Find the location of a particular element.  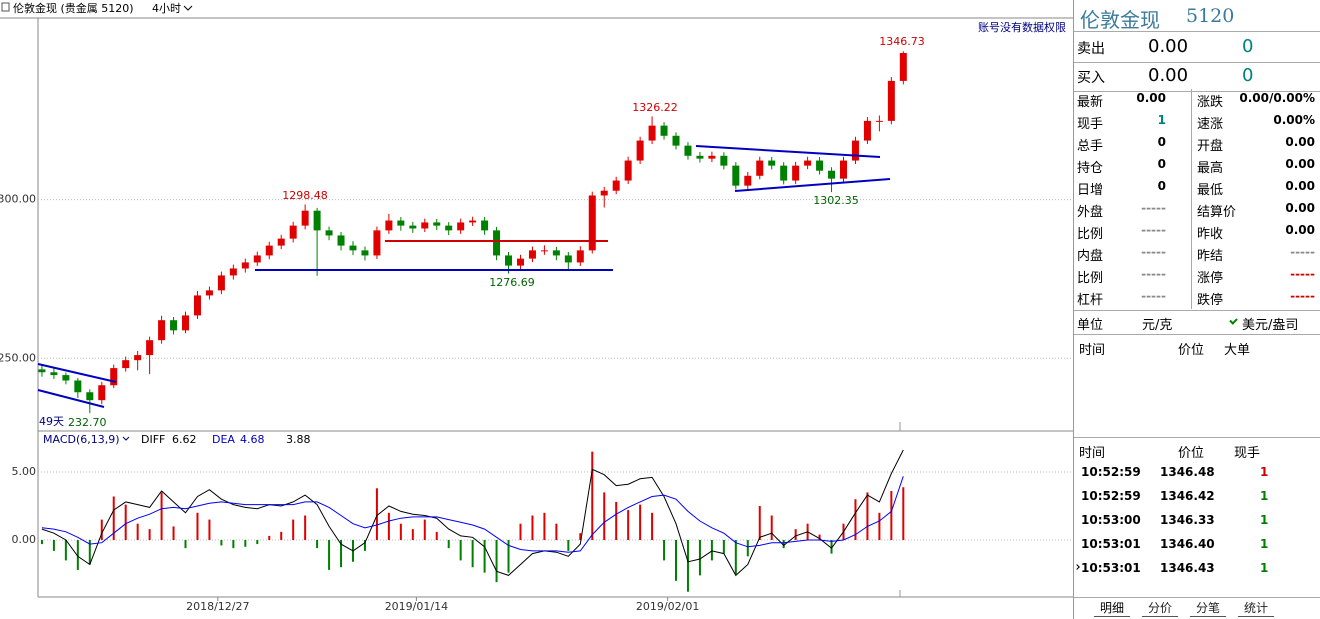

tick-time: 10:53:01 is located at coordinates (1111, 568).